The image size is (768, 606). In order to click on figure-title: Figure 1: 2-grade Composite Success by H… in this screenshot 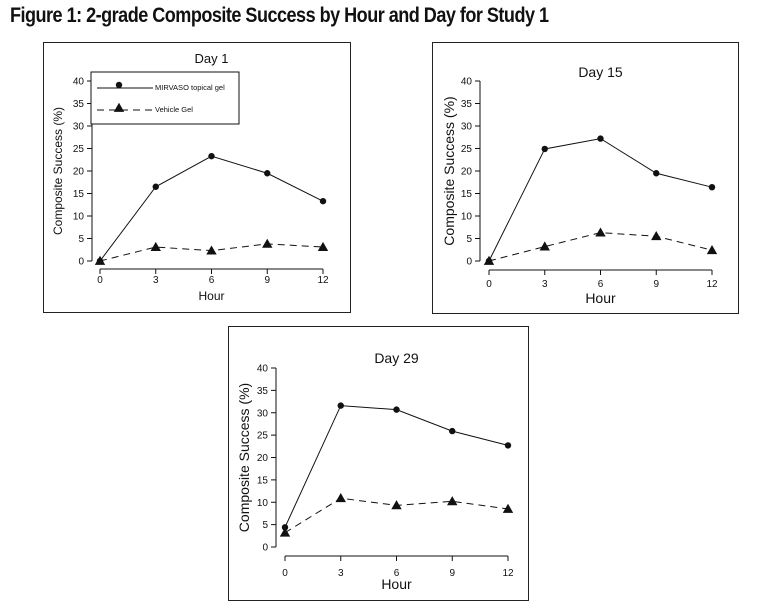, I will do `click(279, 15)`.